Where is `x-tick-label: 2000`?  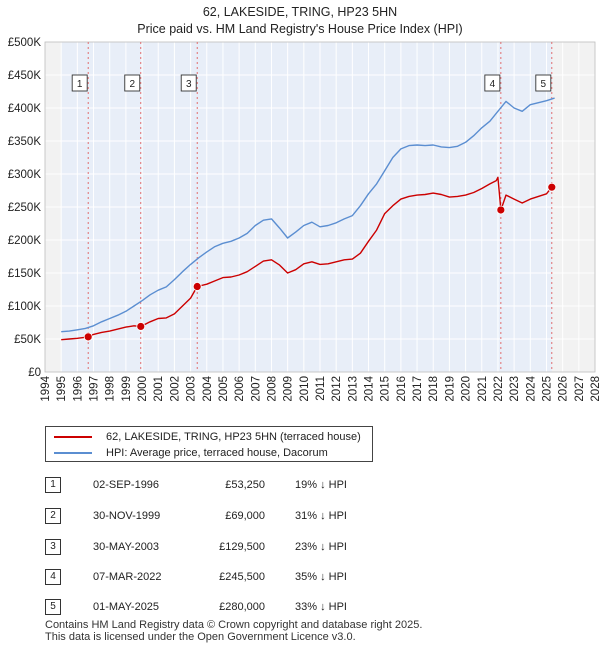
x-tick-label: 2000 is located at coordinates (143, 389).